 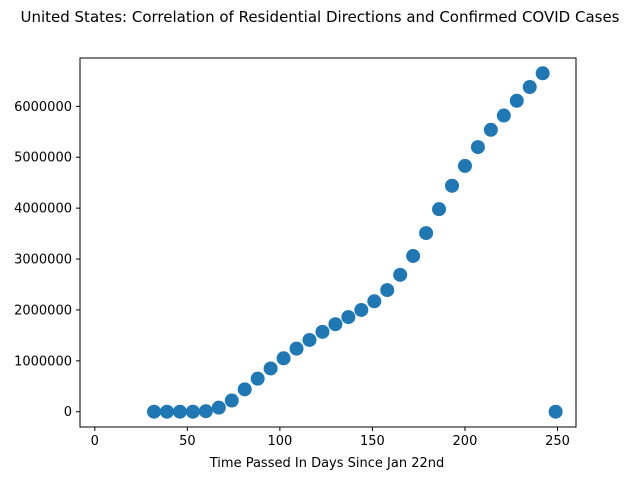 What do you see at coordinates (43, 209) in the screenshot?
I see `y-tick-label: 4000000` at bounding box center [43, 209].